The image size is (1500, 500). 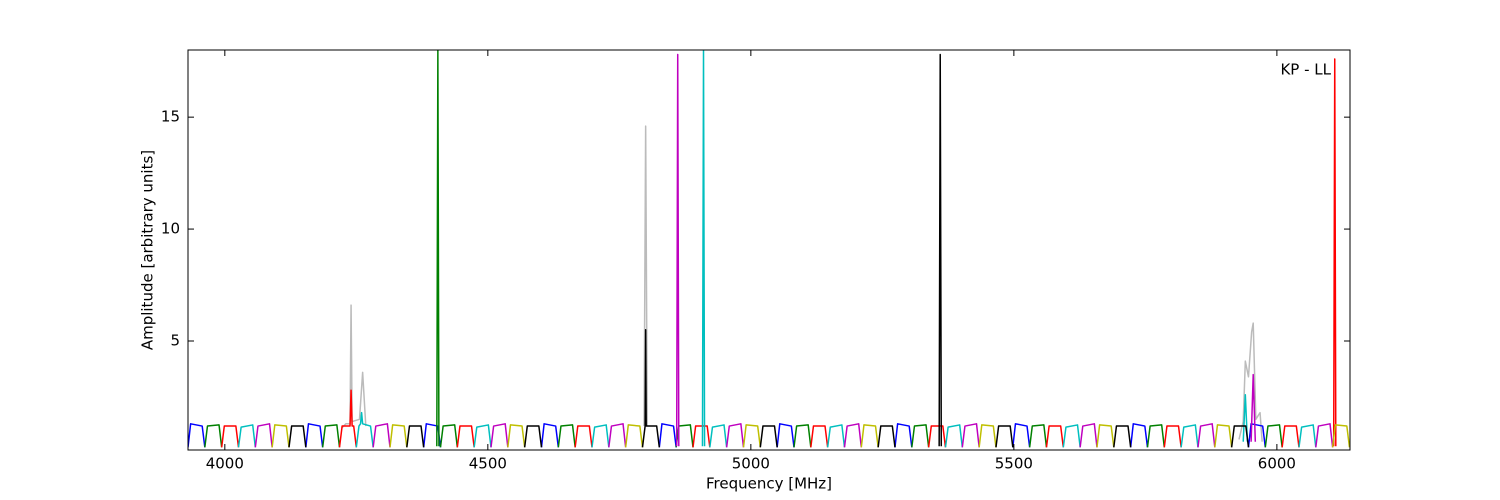 I want to click on x-tick-label: 5500, so click(x=1014, y=464).